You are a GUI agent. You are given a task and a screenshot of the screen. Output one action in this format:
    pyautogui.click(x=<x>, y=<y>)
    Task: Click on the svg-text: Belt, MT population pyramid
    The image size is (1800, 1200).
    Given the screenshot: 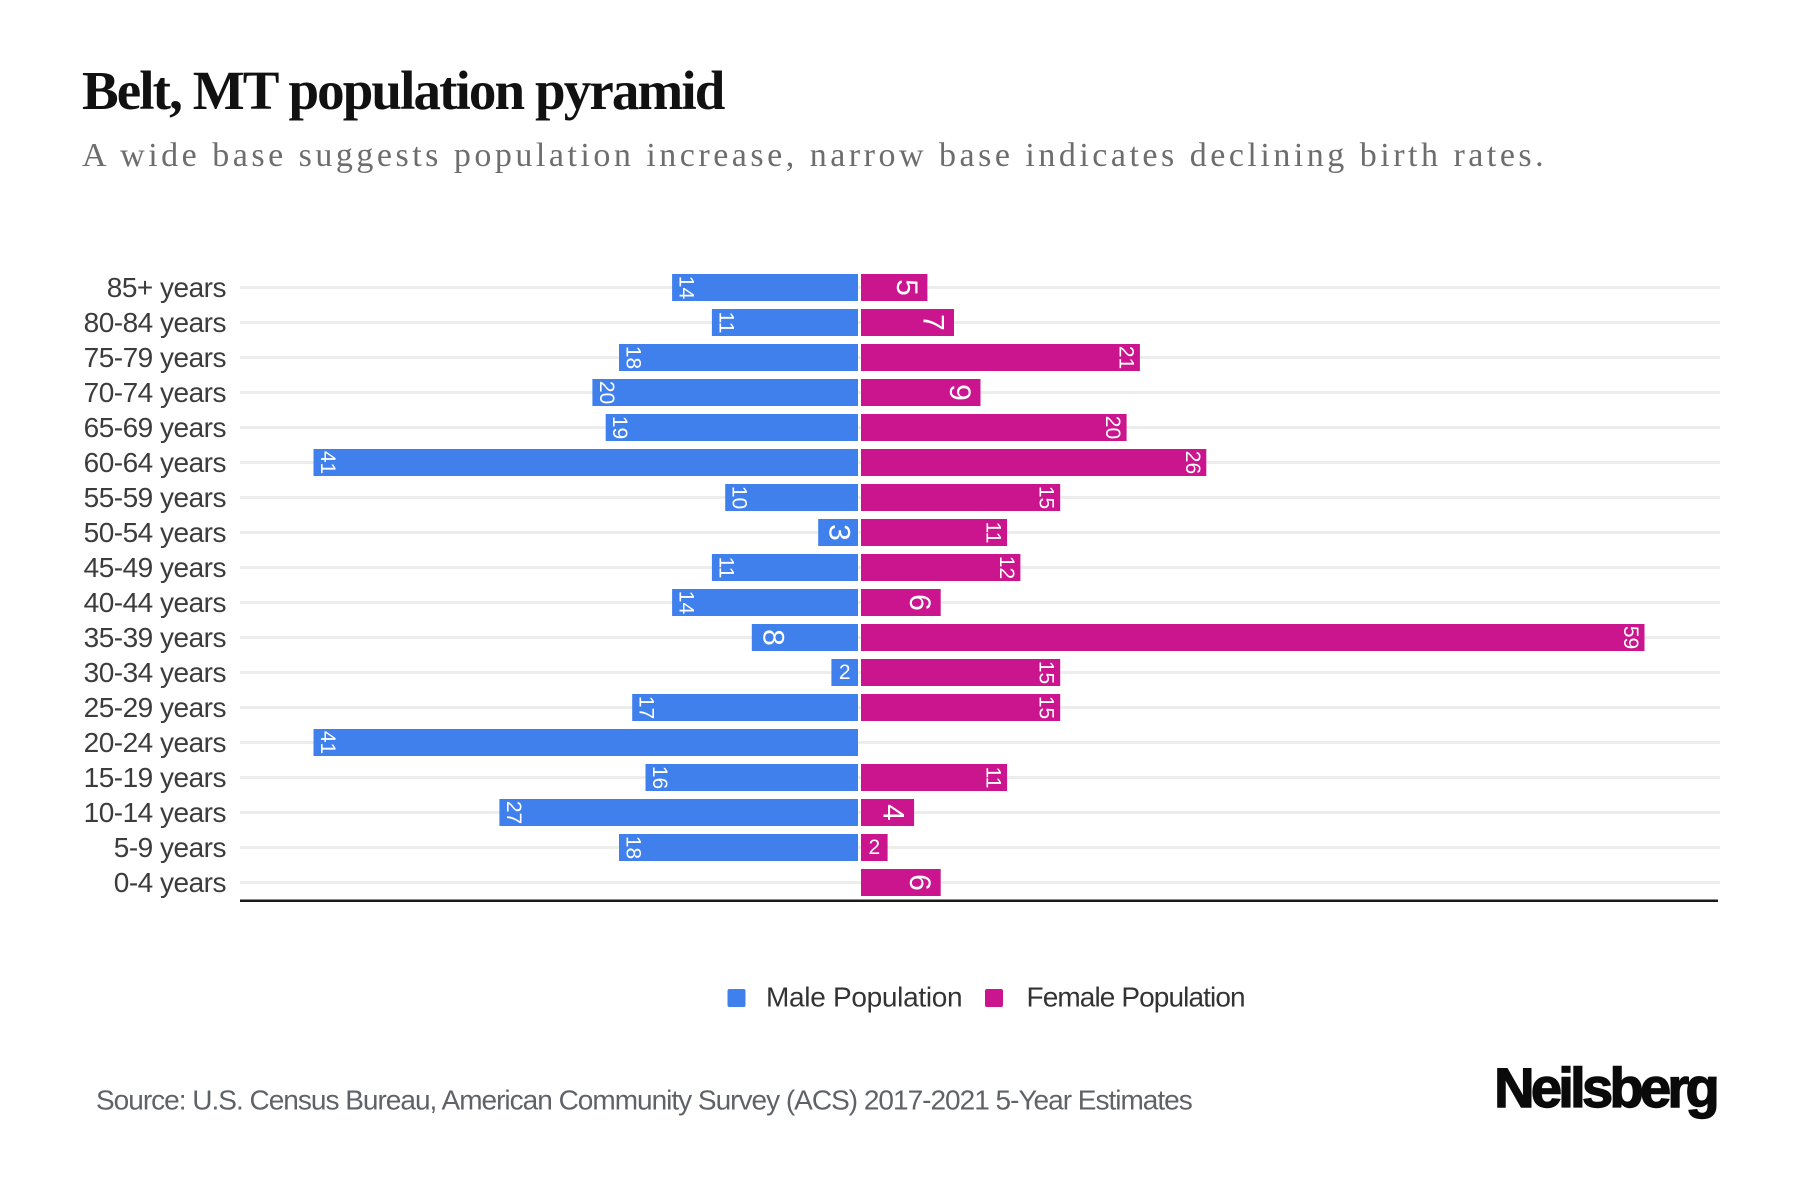 What is the action you would take?
    pyautogui.click(x=403, y=90)
    